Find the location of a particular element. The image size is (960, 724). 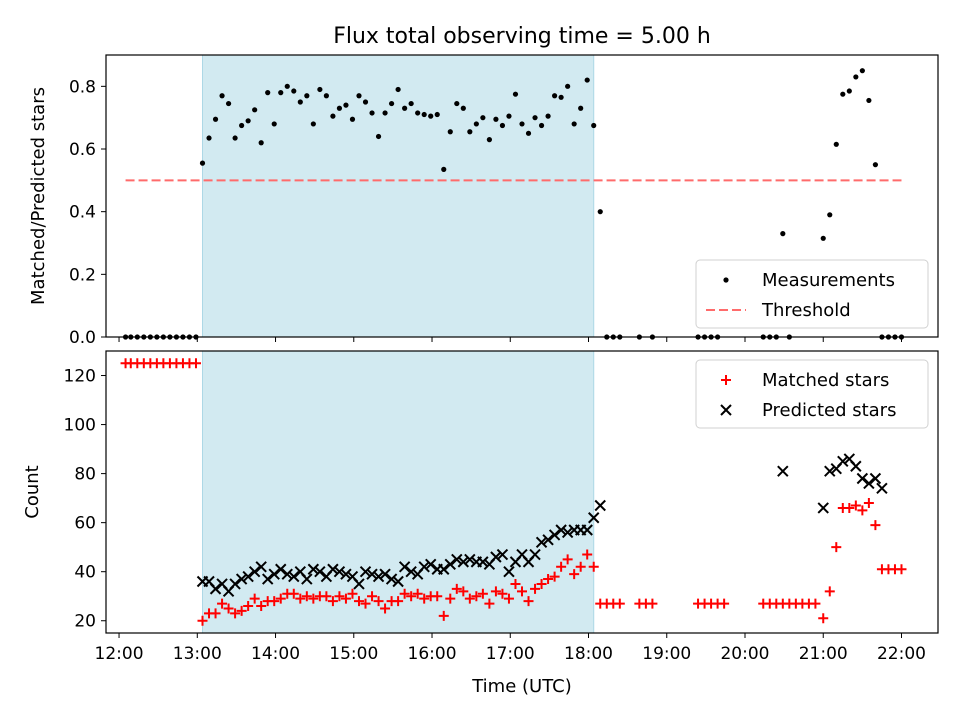

y-axis-label: Count is located at coordinates (32, 491).